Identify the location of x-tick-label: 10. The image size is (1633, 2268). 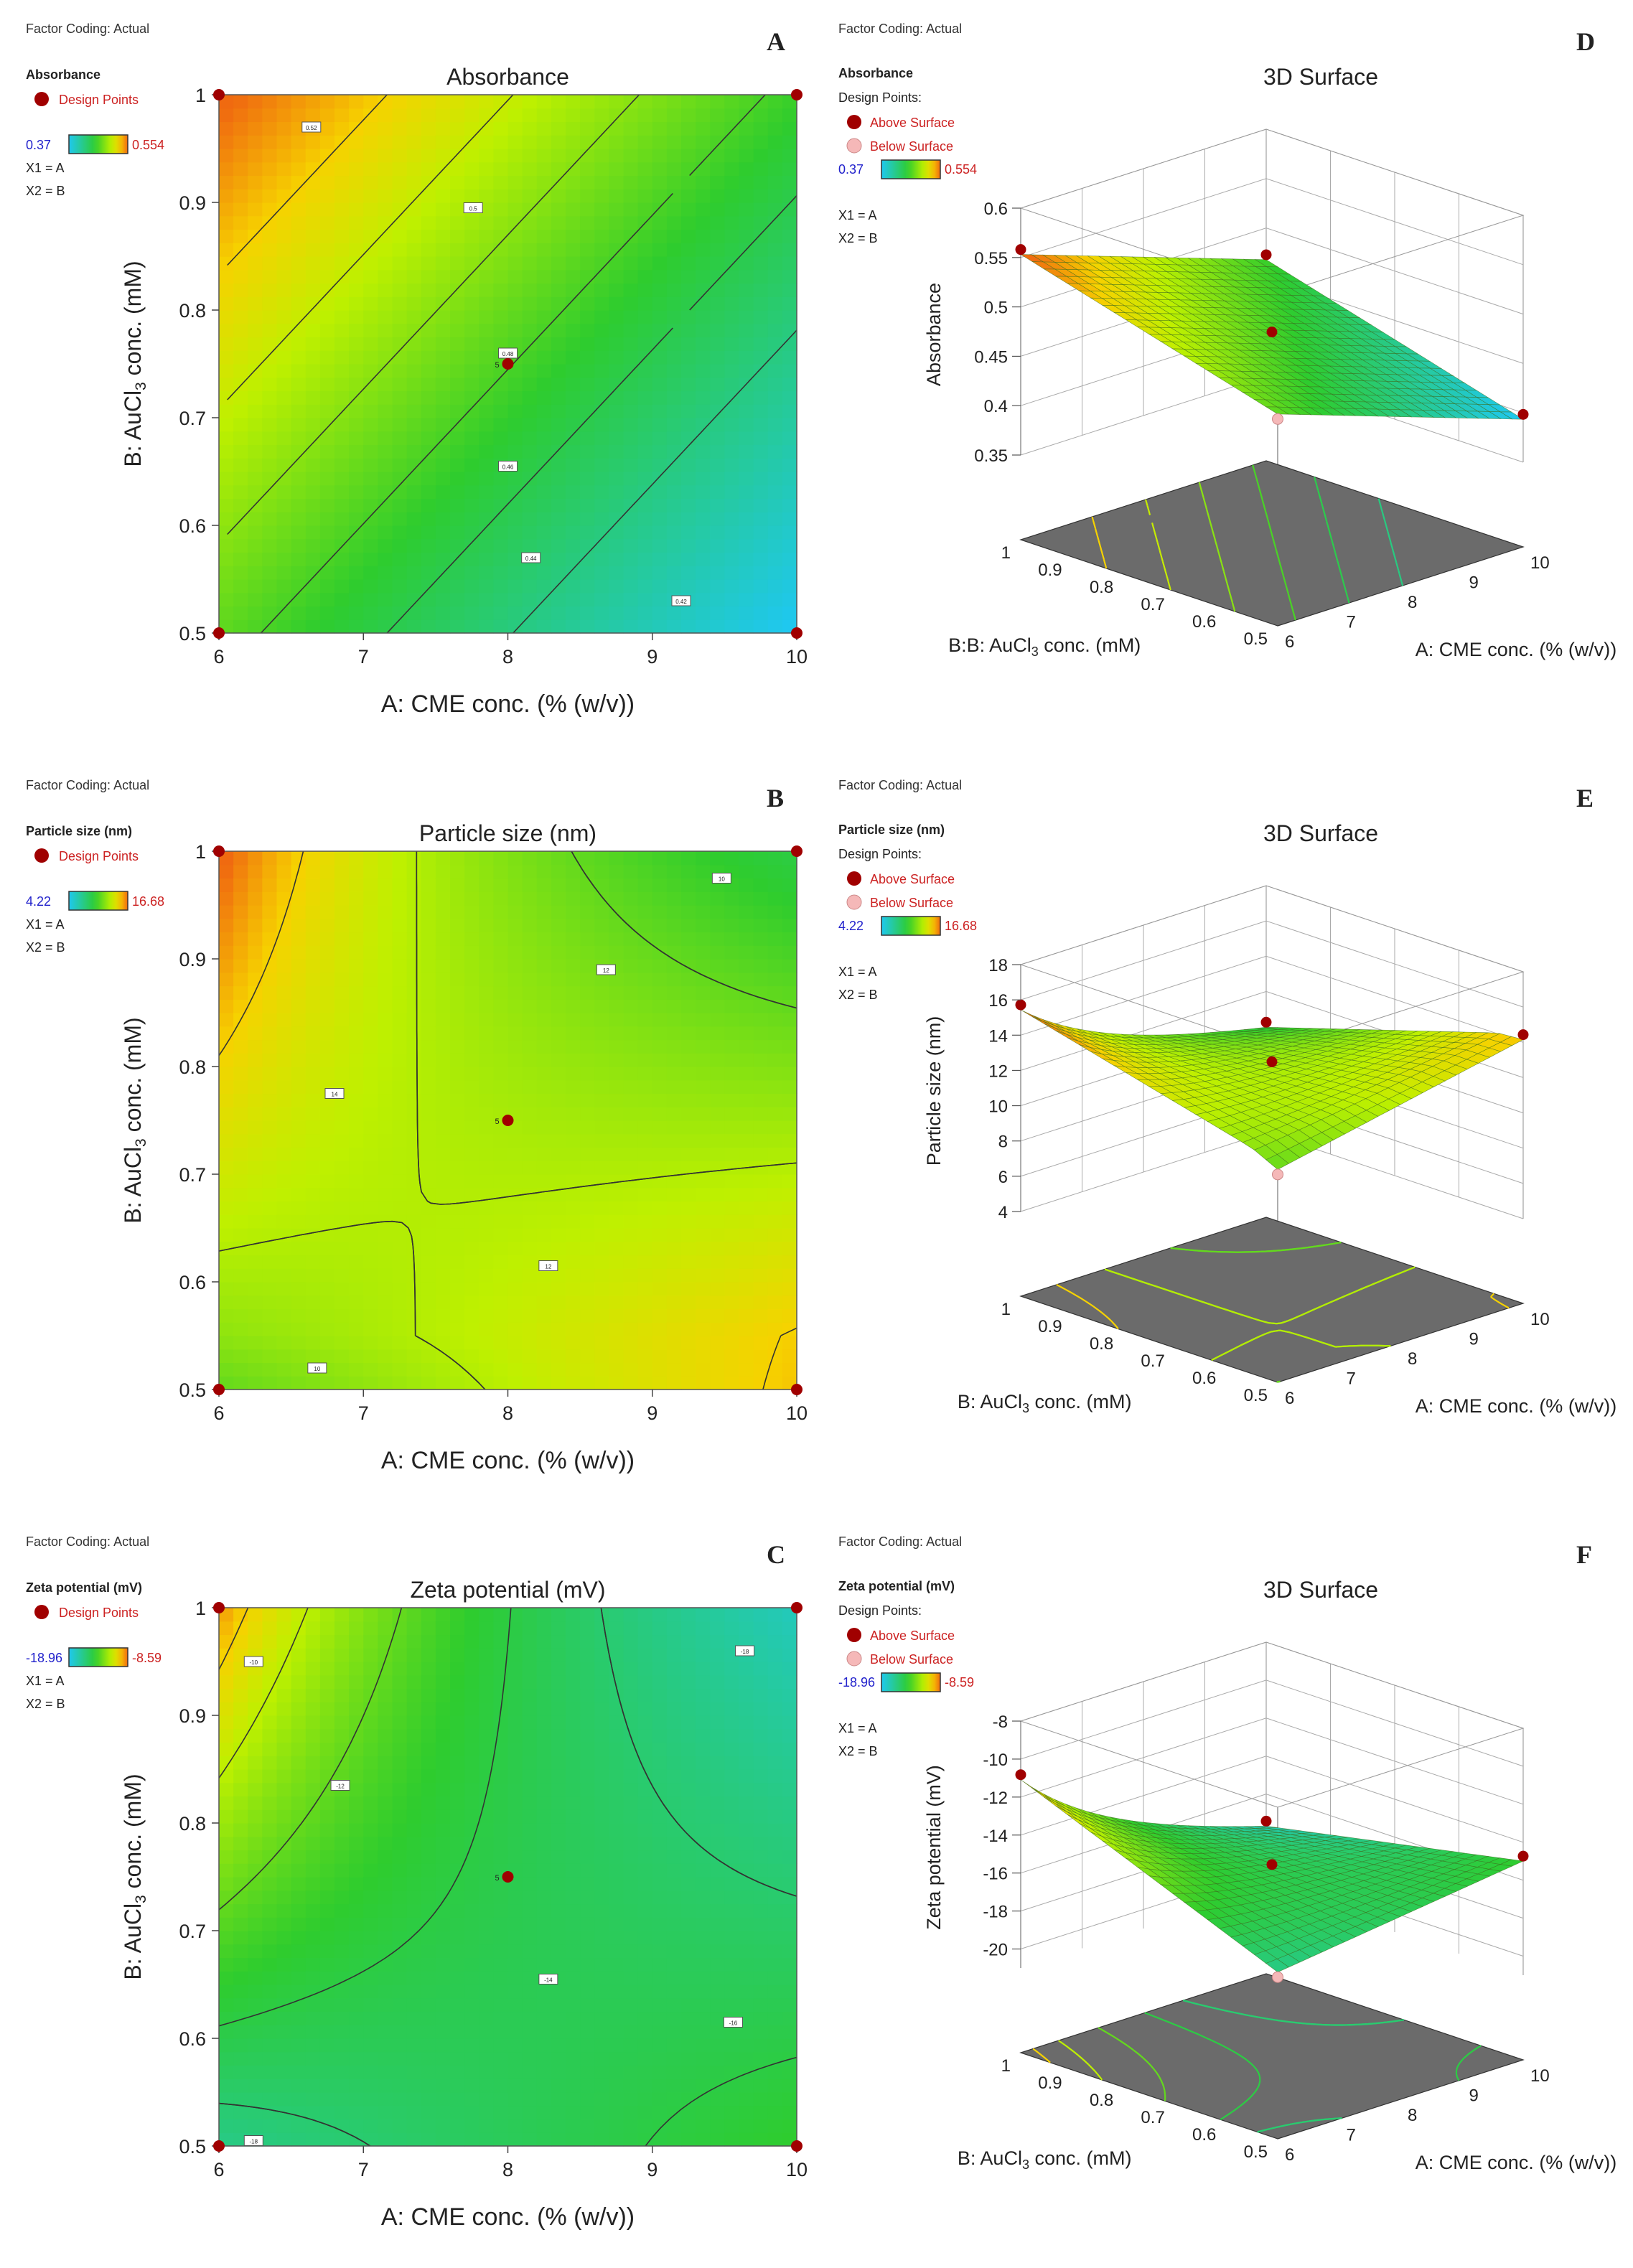
(797, 1413).